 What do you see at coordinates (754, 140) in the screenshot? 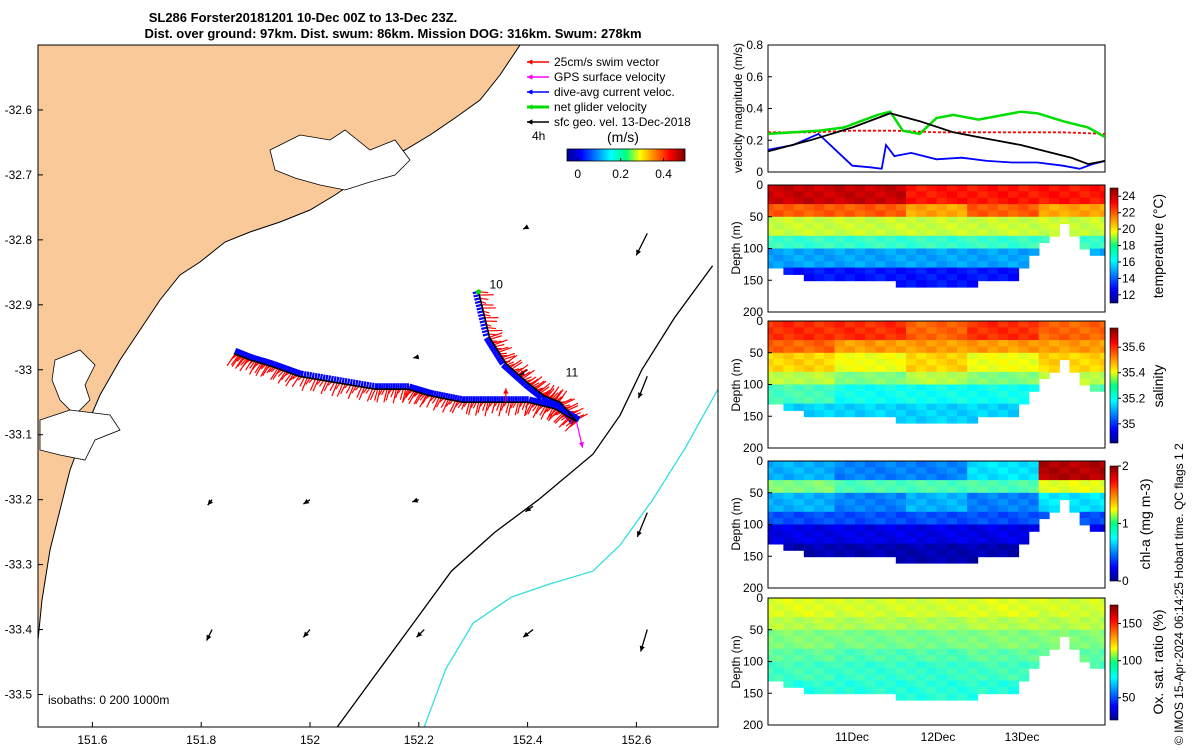
I see `velocity-y-tick-label: 0.2` at bounding box center [754, 140].